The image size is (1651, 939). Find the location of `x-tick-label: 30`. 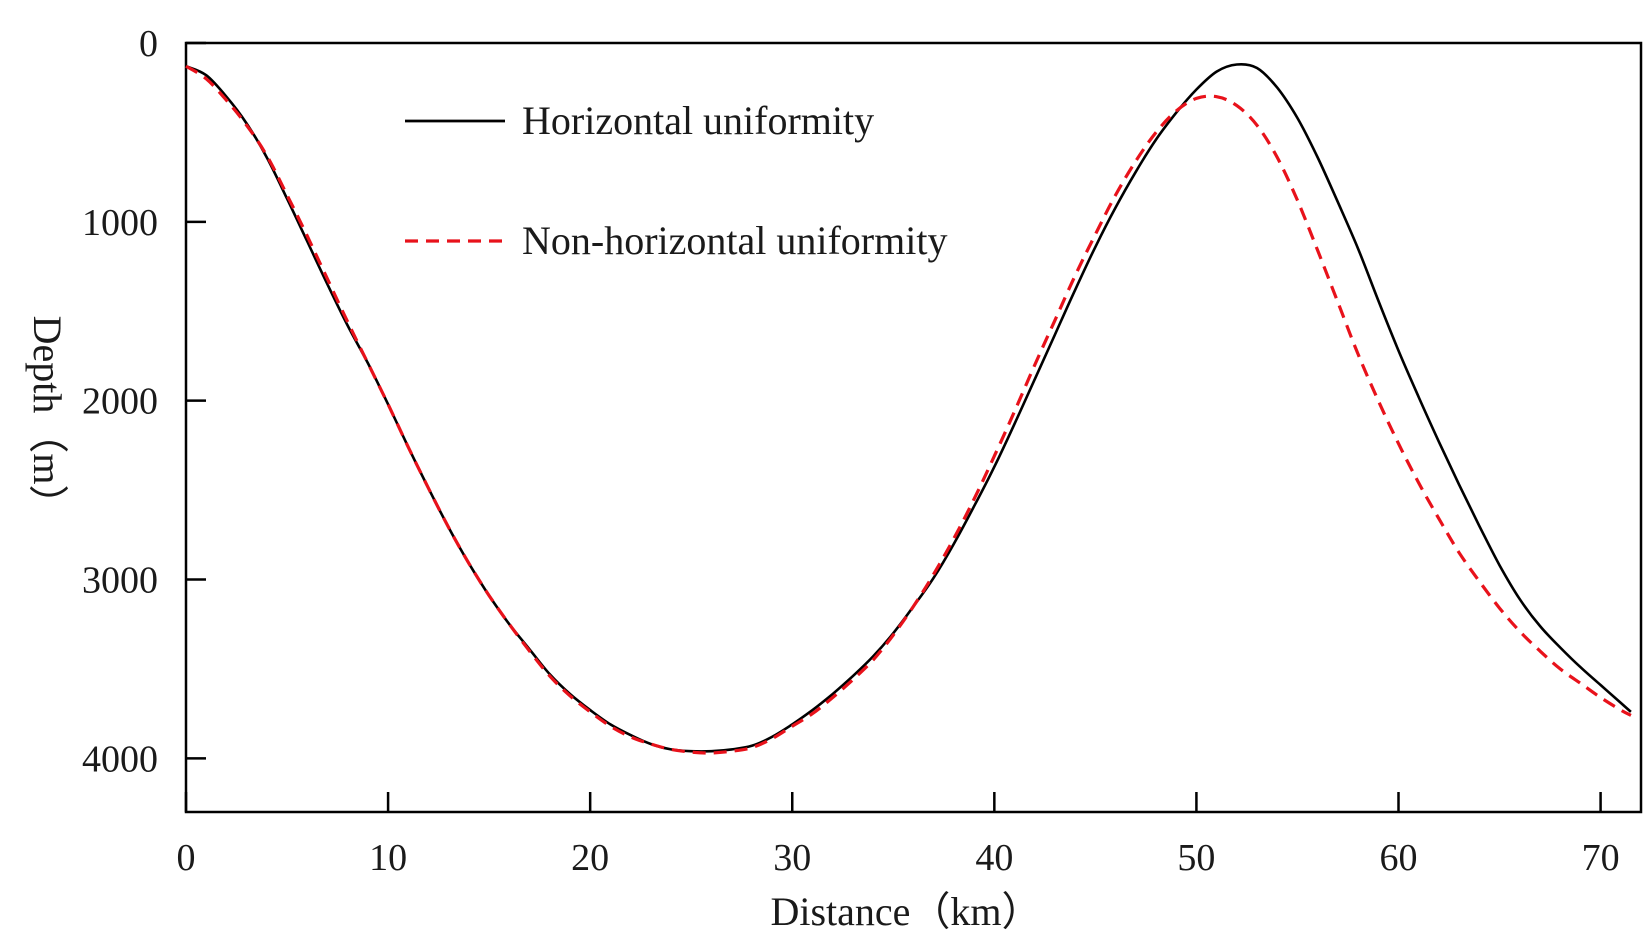

x-tick-label: 30 is located at coordinates (792, 858).